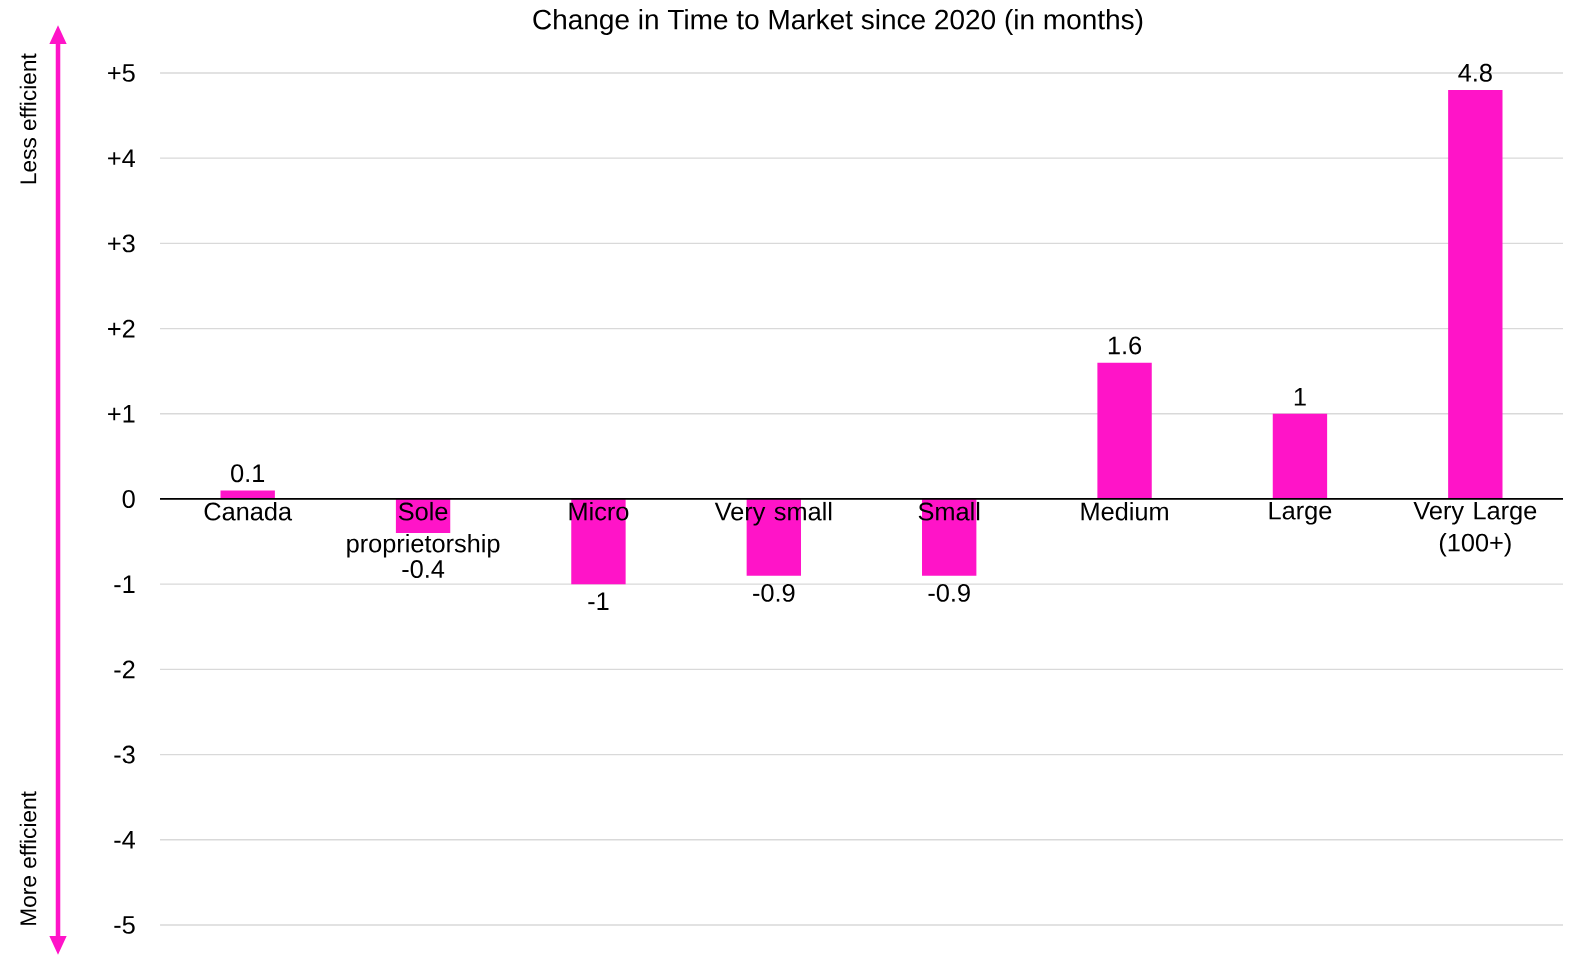 This screenshot has width=1583, height=966. I want to click on data-label: -0.4, so click(423, 569).